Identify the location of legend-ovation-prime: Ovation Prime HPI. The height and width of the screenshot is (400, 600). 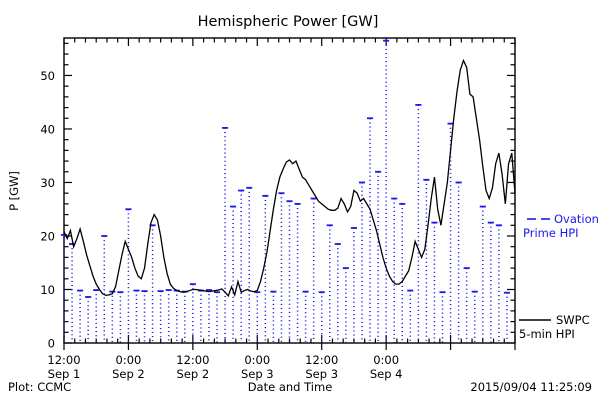
(561, 226).